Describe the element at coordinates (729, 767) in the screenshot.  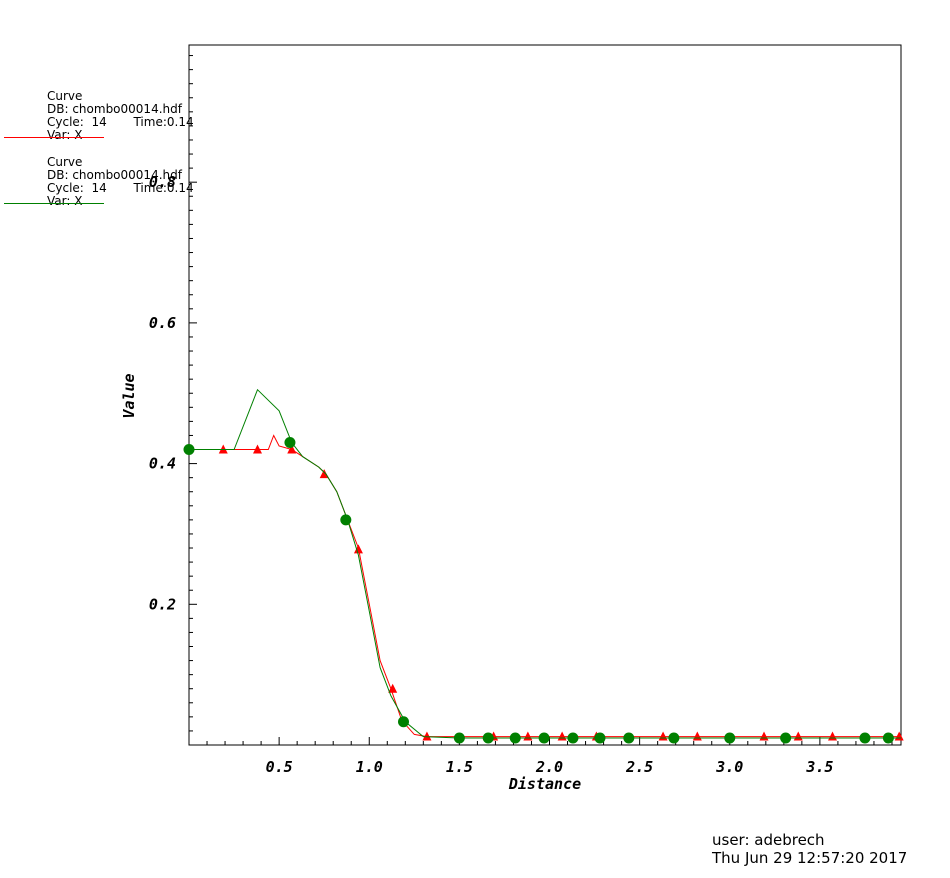
I see `x-tick-label: 3.0` at that location.